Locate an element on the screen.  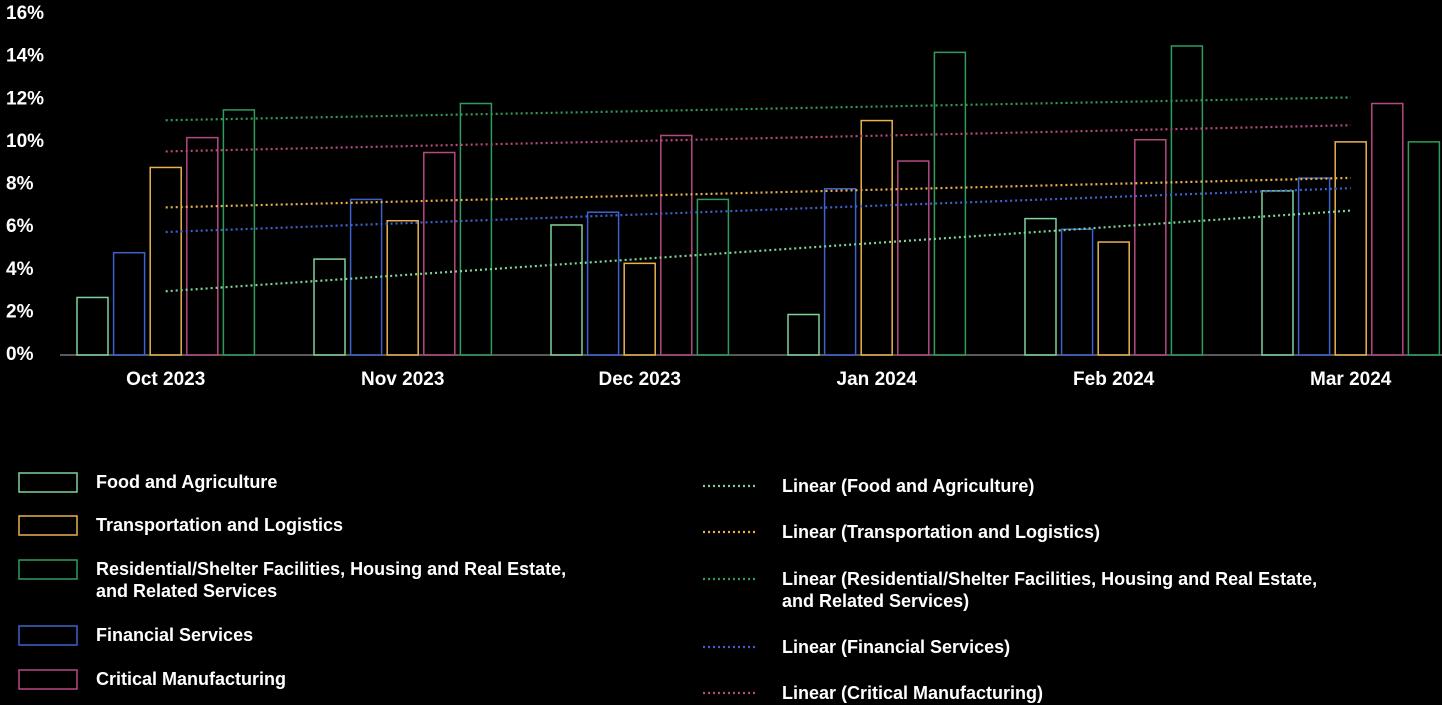
legend-trend-label: Linear (Critical Manufacturing) is located at coordinates (913, 693).